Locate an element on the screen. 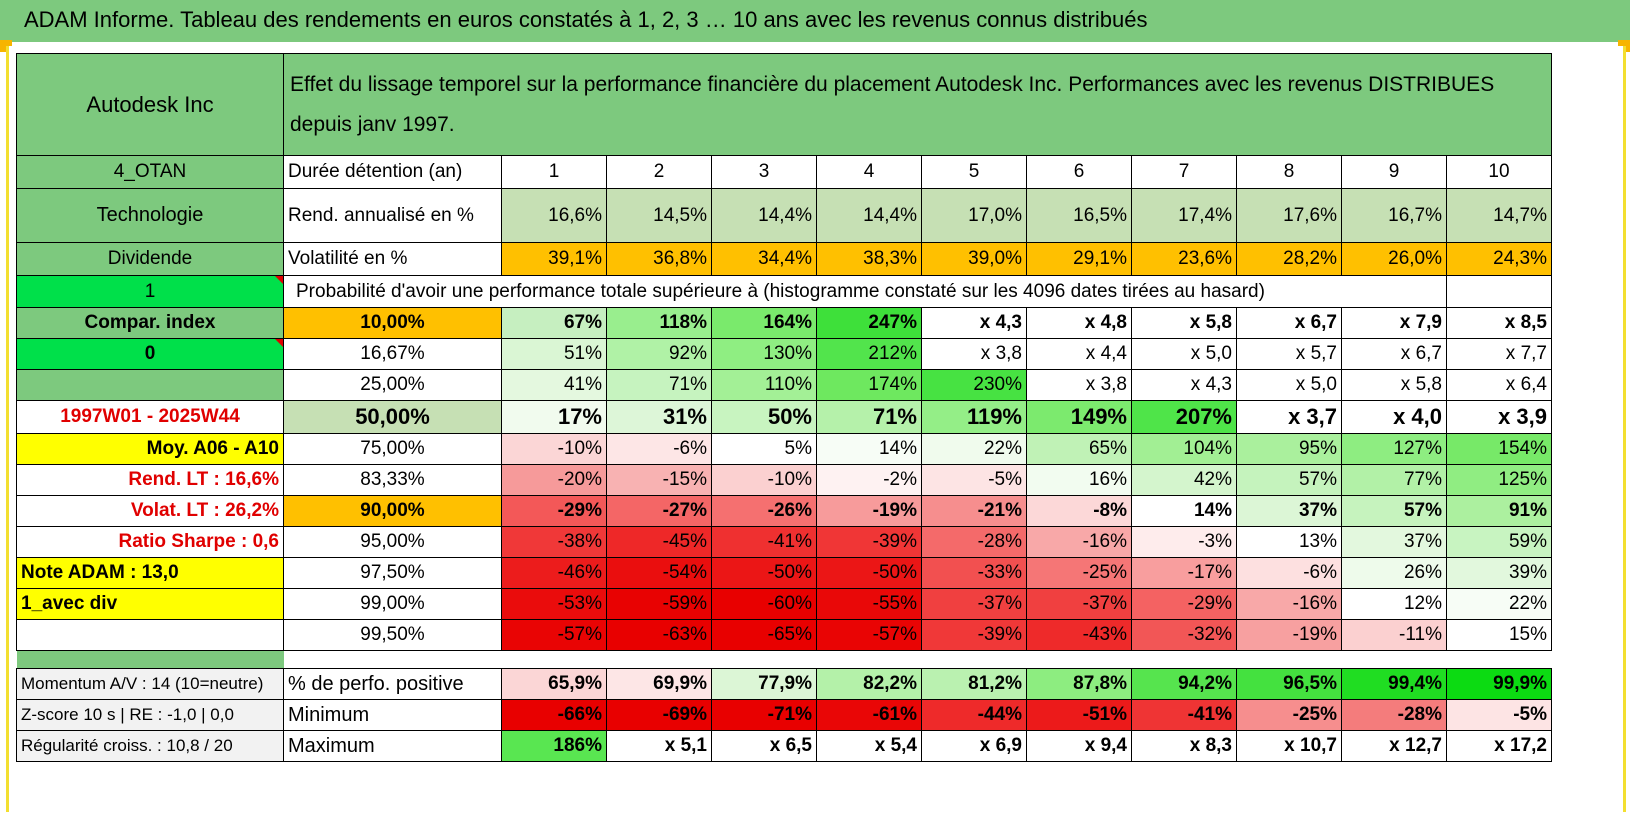 Image resolution: width=1630 pixels, height=815 pixels. probability-value: x 4,0 is located at coordinates (1394, 417).